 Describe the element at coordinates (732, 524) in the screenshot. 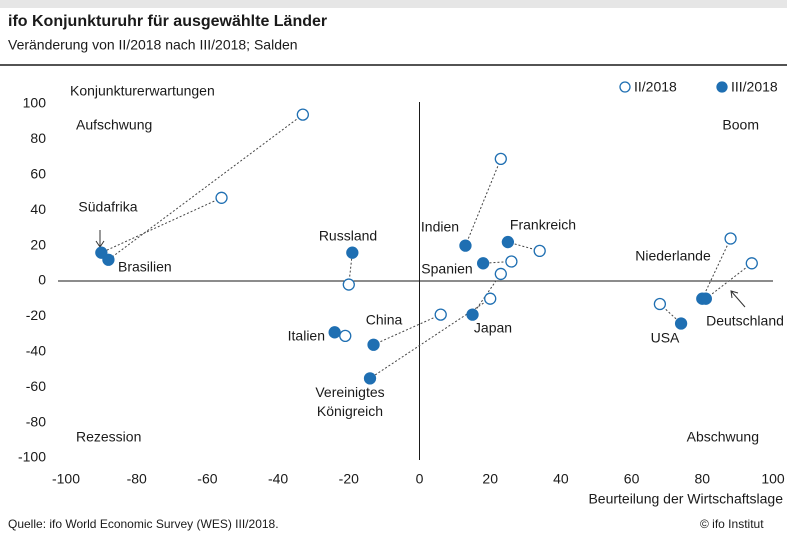

I see `copyright: © ifo Institut` at that location.